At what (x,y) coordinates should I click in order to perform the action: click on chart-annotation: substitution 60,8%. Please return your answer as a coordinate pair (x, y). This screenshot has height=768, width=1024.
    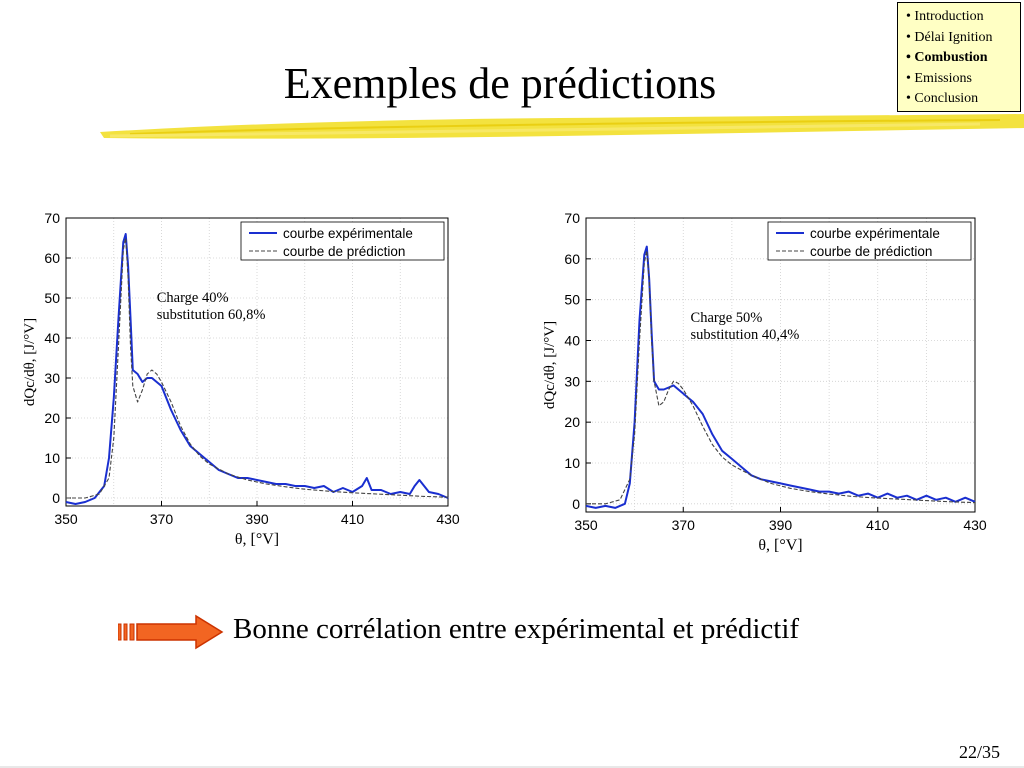
    Looking at the image, I should click on (211, 315).